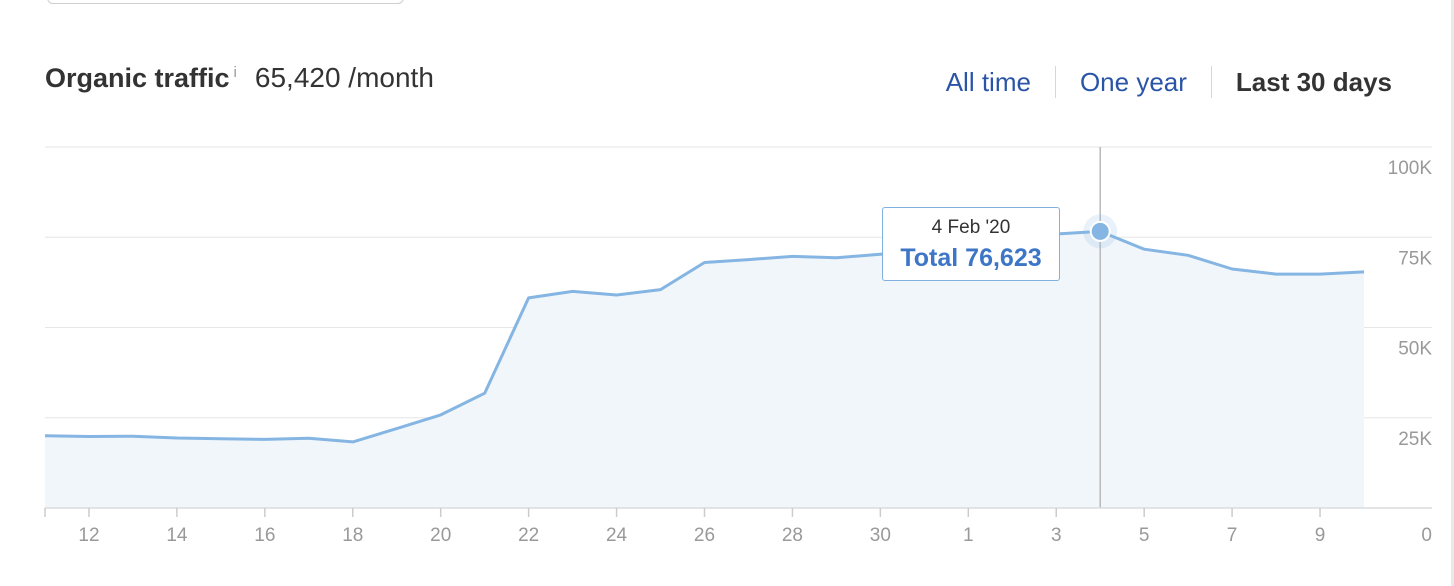 The height and width of the screenshot is (586, 1454). Describe the element at coordinates (1100, 231) in the screenshot. I see `hover-point` at that location.